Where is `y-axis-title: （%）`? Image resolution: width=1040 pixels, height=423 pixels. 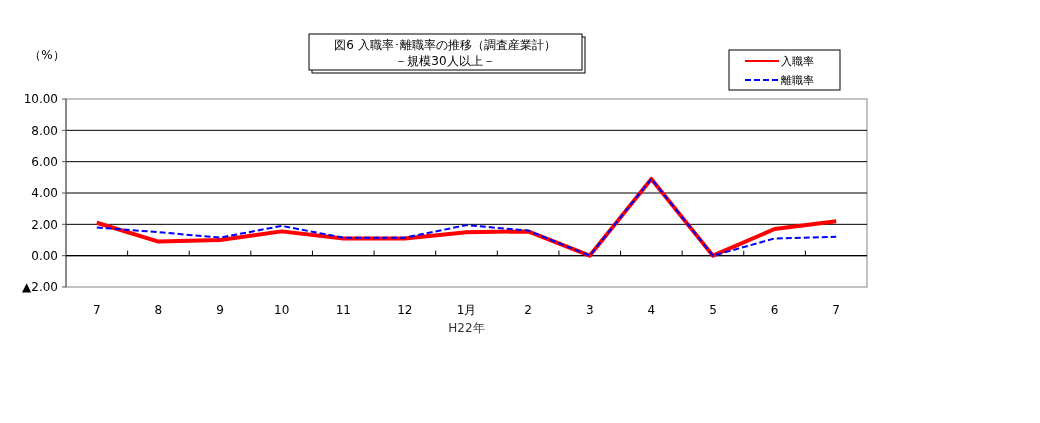
y-axis-title: （%） is located at coordinates (47, 55).